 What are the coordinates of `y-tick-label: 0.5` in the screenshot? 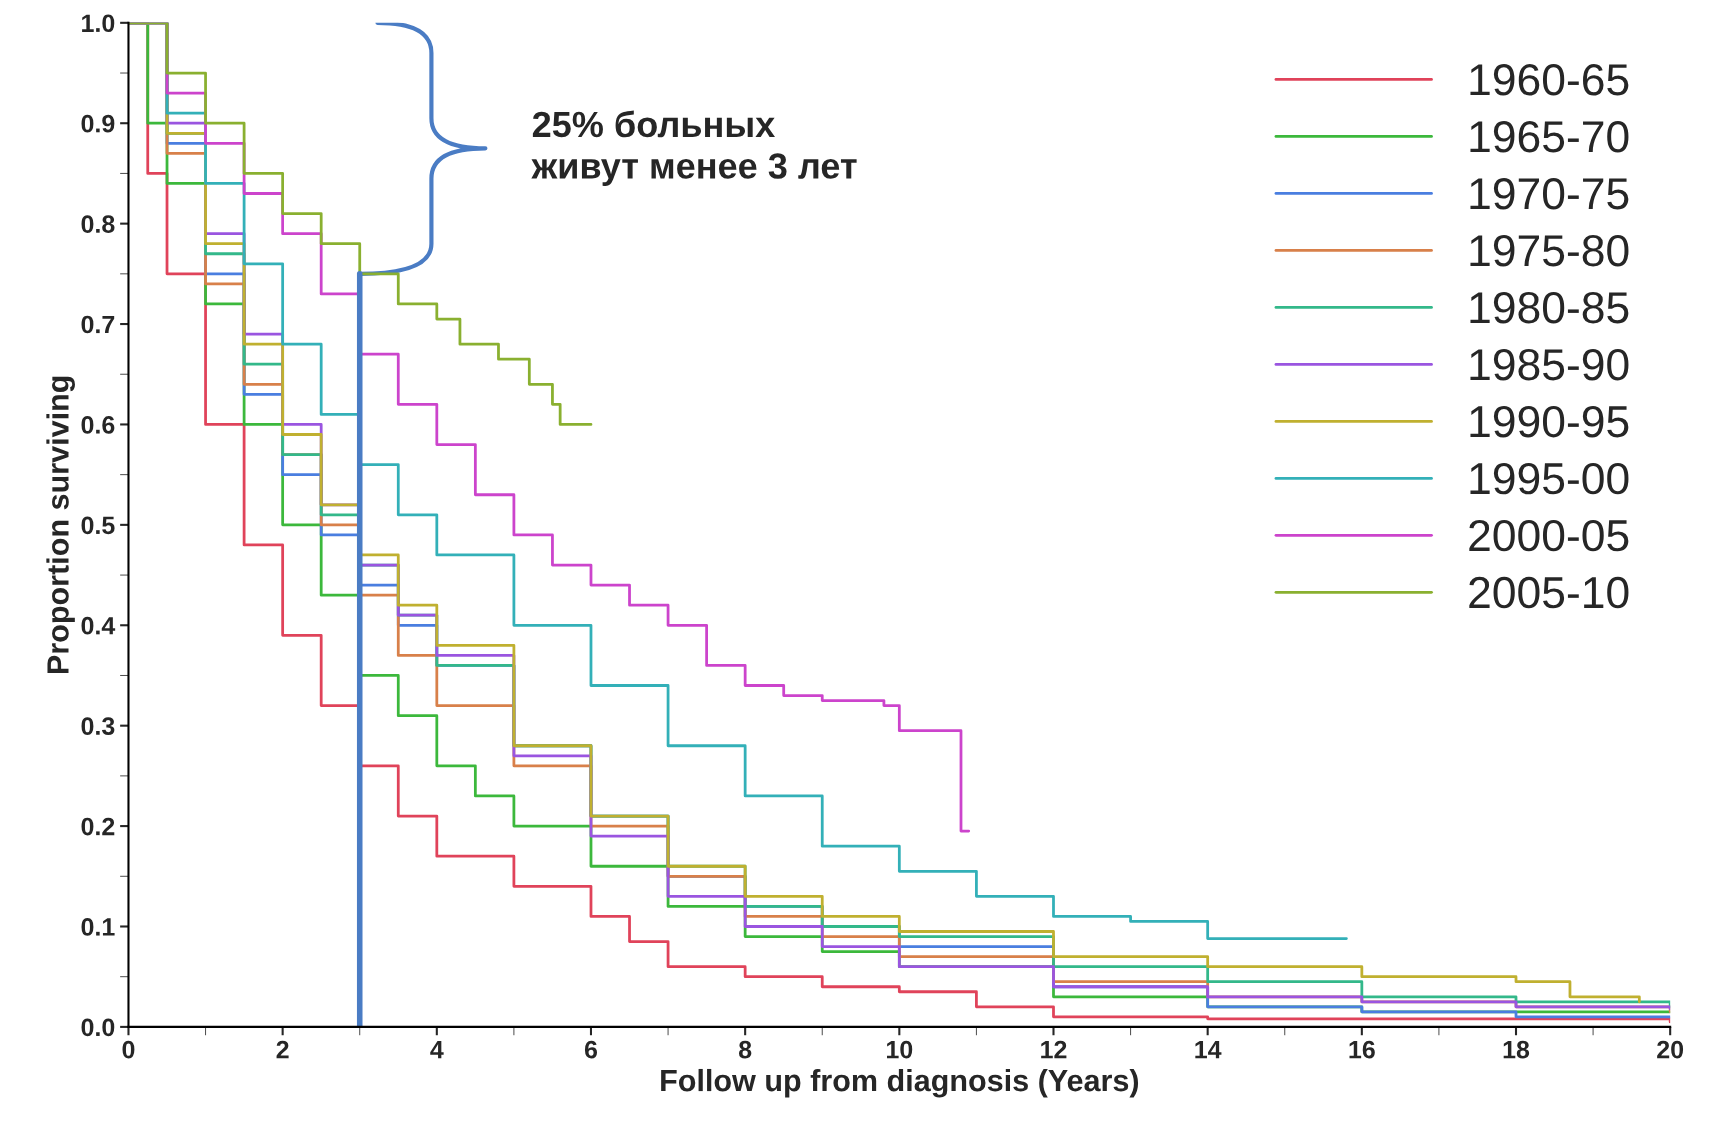 It's located at (98, 525).